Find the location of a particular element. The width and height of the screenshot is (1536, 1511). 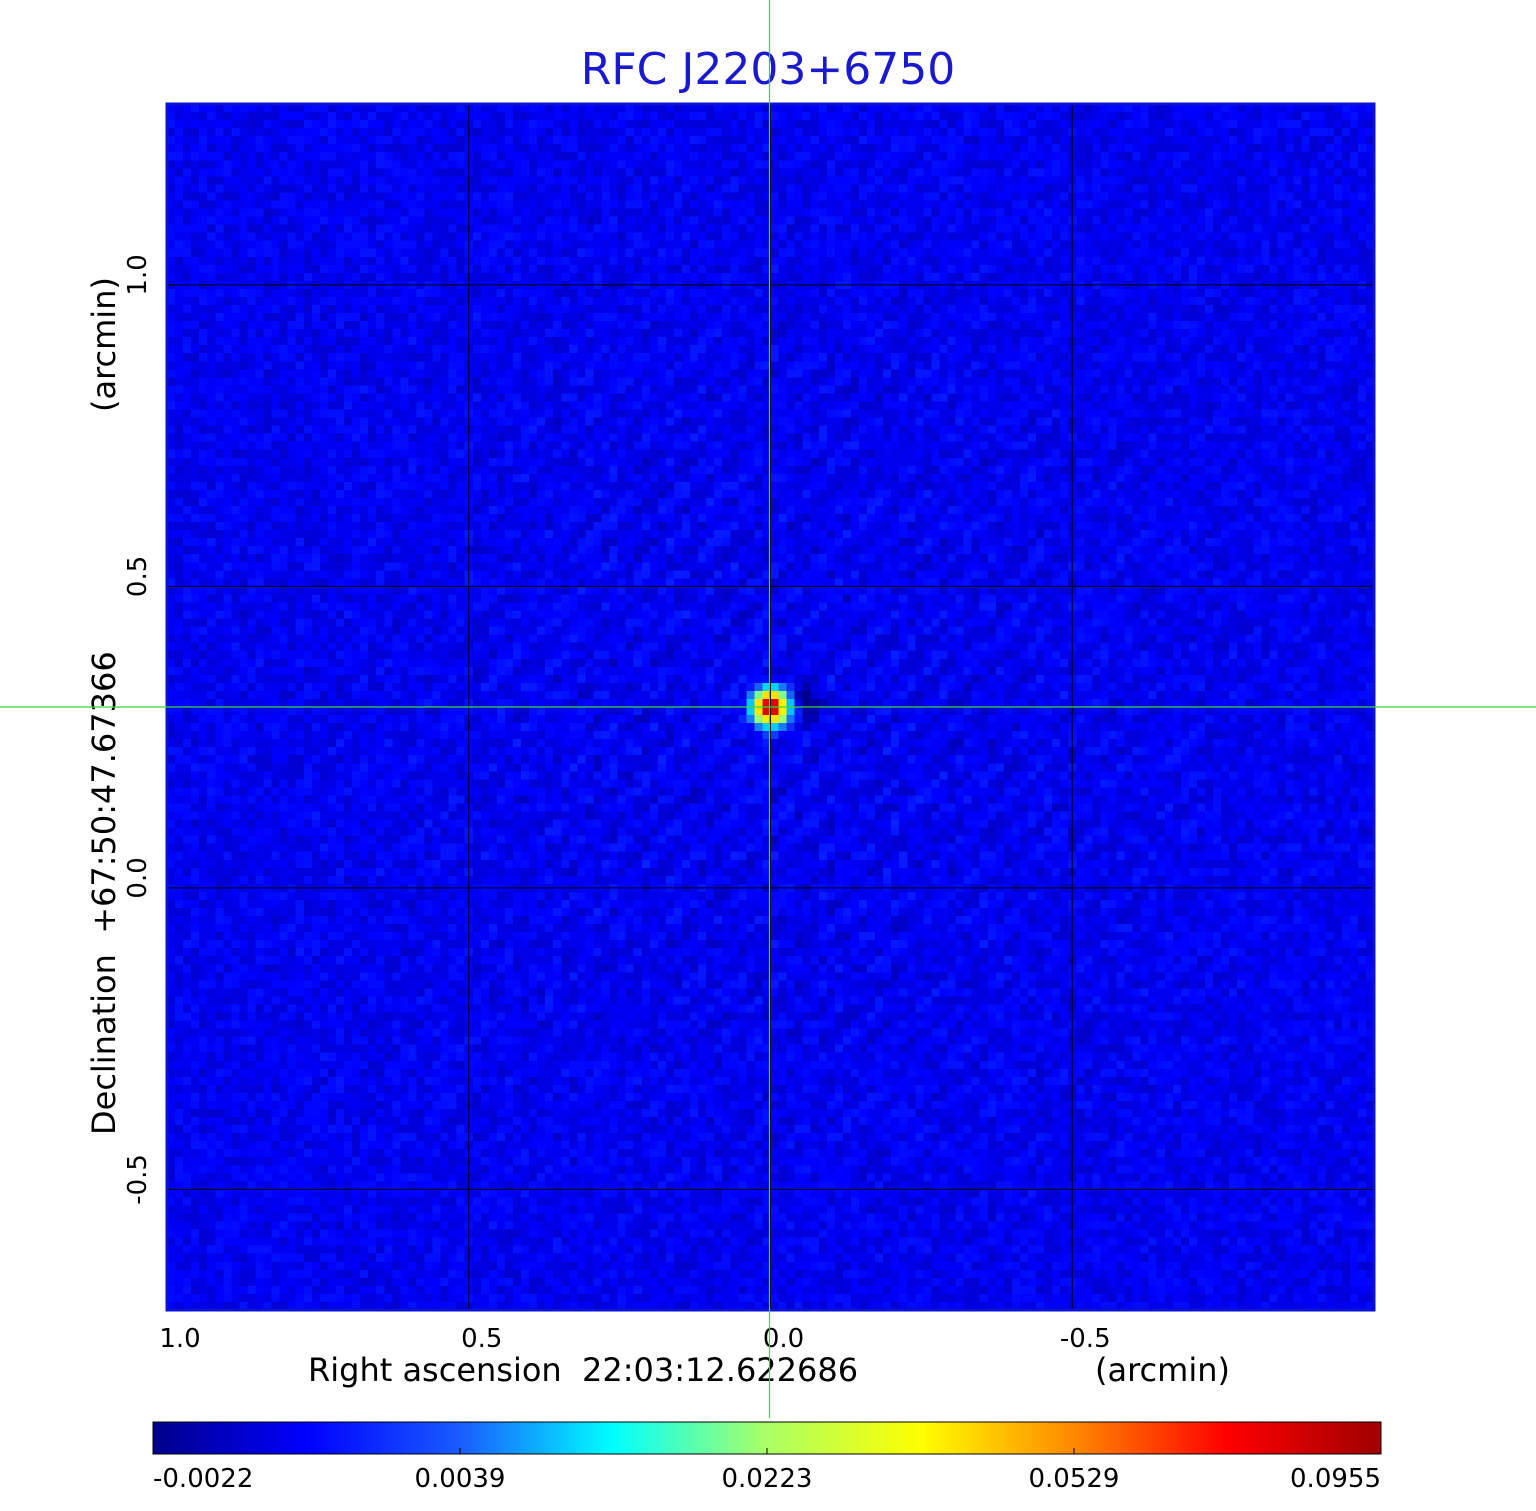

colorbar-tick-label: 0.0223 is located at coordinates (767, 1479).